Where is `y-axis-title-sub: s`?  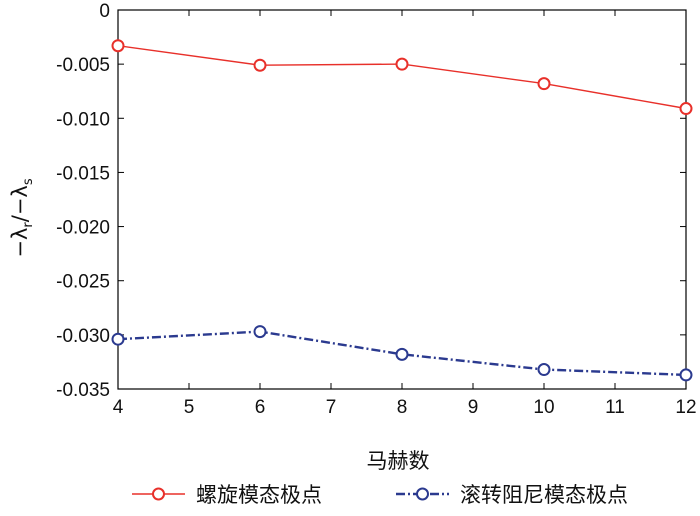
y-axis-title-sub: s is located at coordinates (28, 181).